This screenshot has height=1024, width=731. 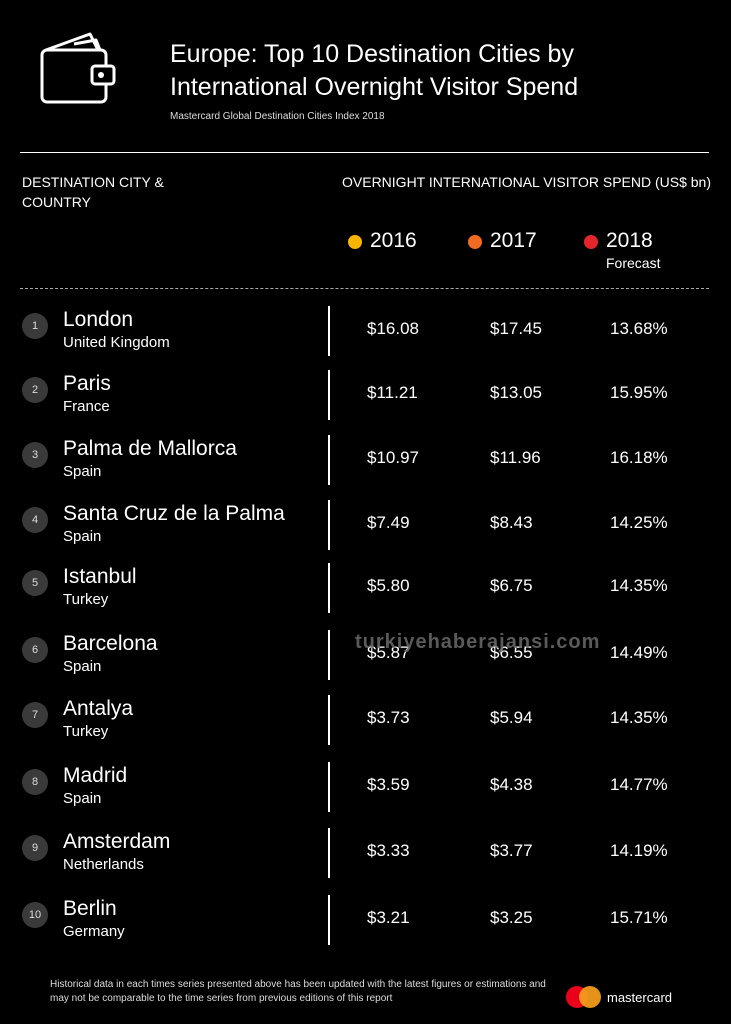 What do you see at coordinates (150, 448) in the screenshot?
I see `city-name: Palma de Mallorca` at bounding box center [150, 448].